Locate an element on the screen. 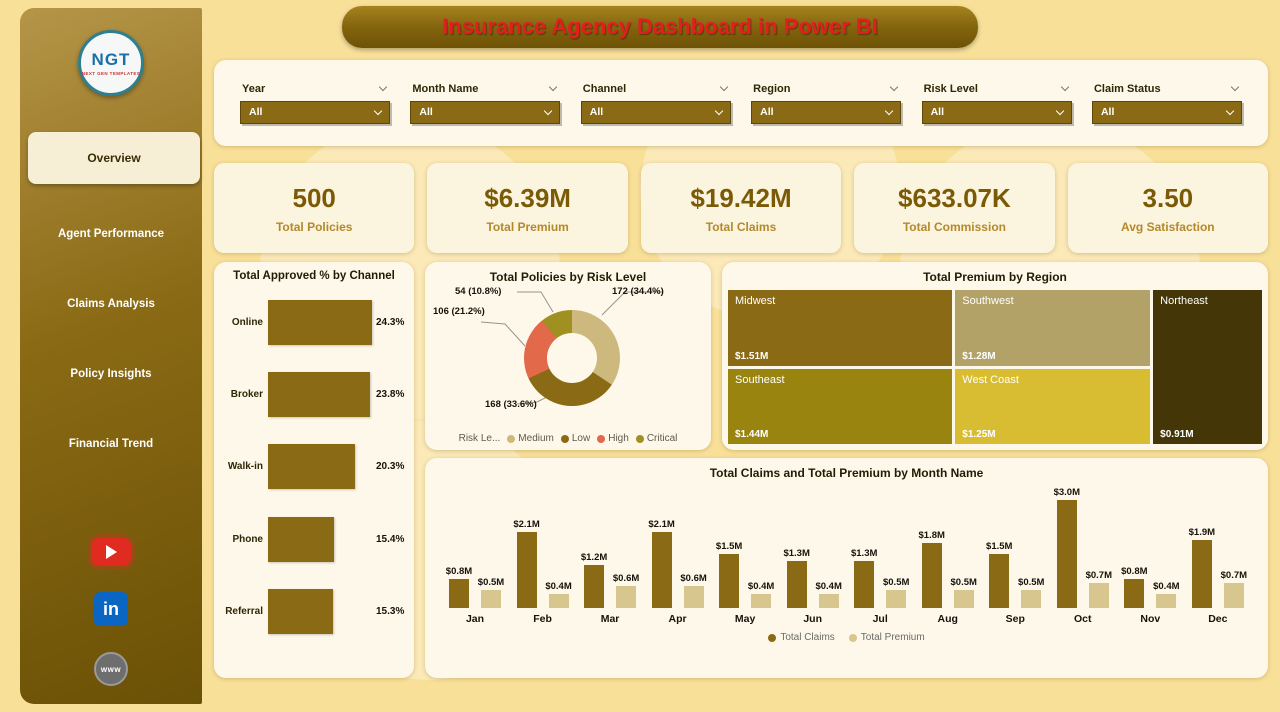 This screenshot has height=712, width=1280. filter-year: Year All is located at coordinates (315, 103).